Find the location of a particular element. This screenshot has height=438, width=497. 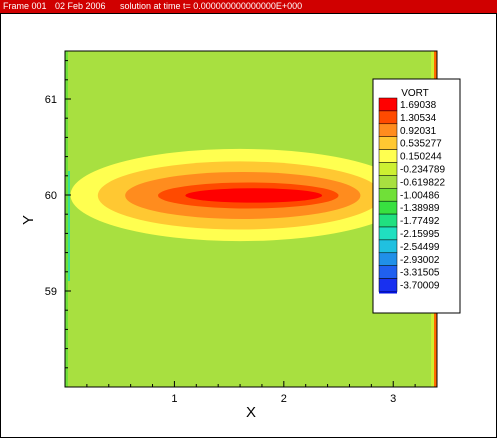

frame-date: 02 Feb 2006 is located at coordinates (80, 6).